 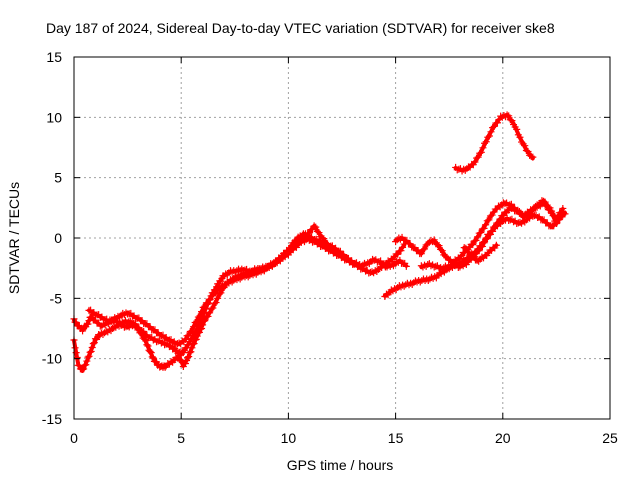 I want to click on y-axis-title: SDTVAR / TECUs, so click(x=14, y=238).